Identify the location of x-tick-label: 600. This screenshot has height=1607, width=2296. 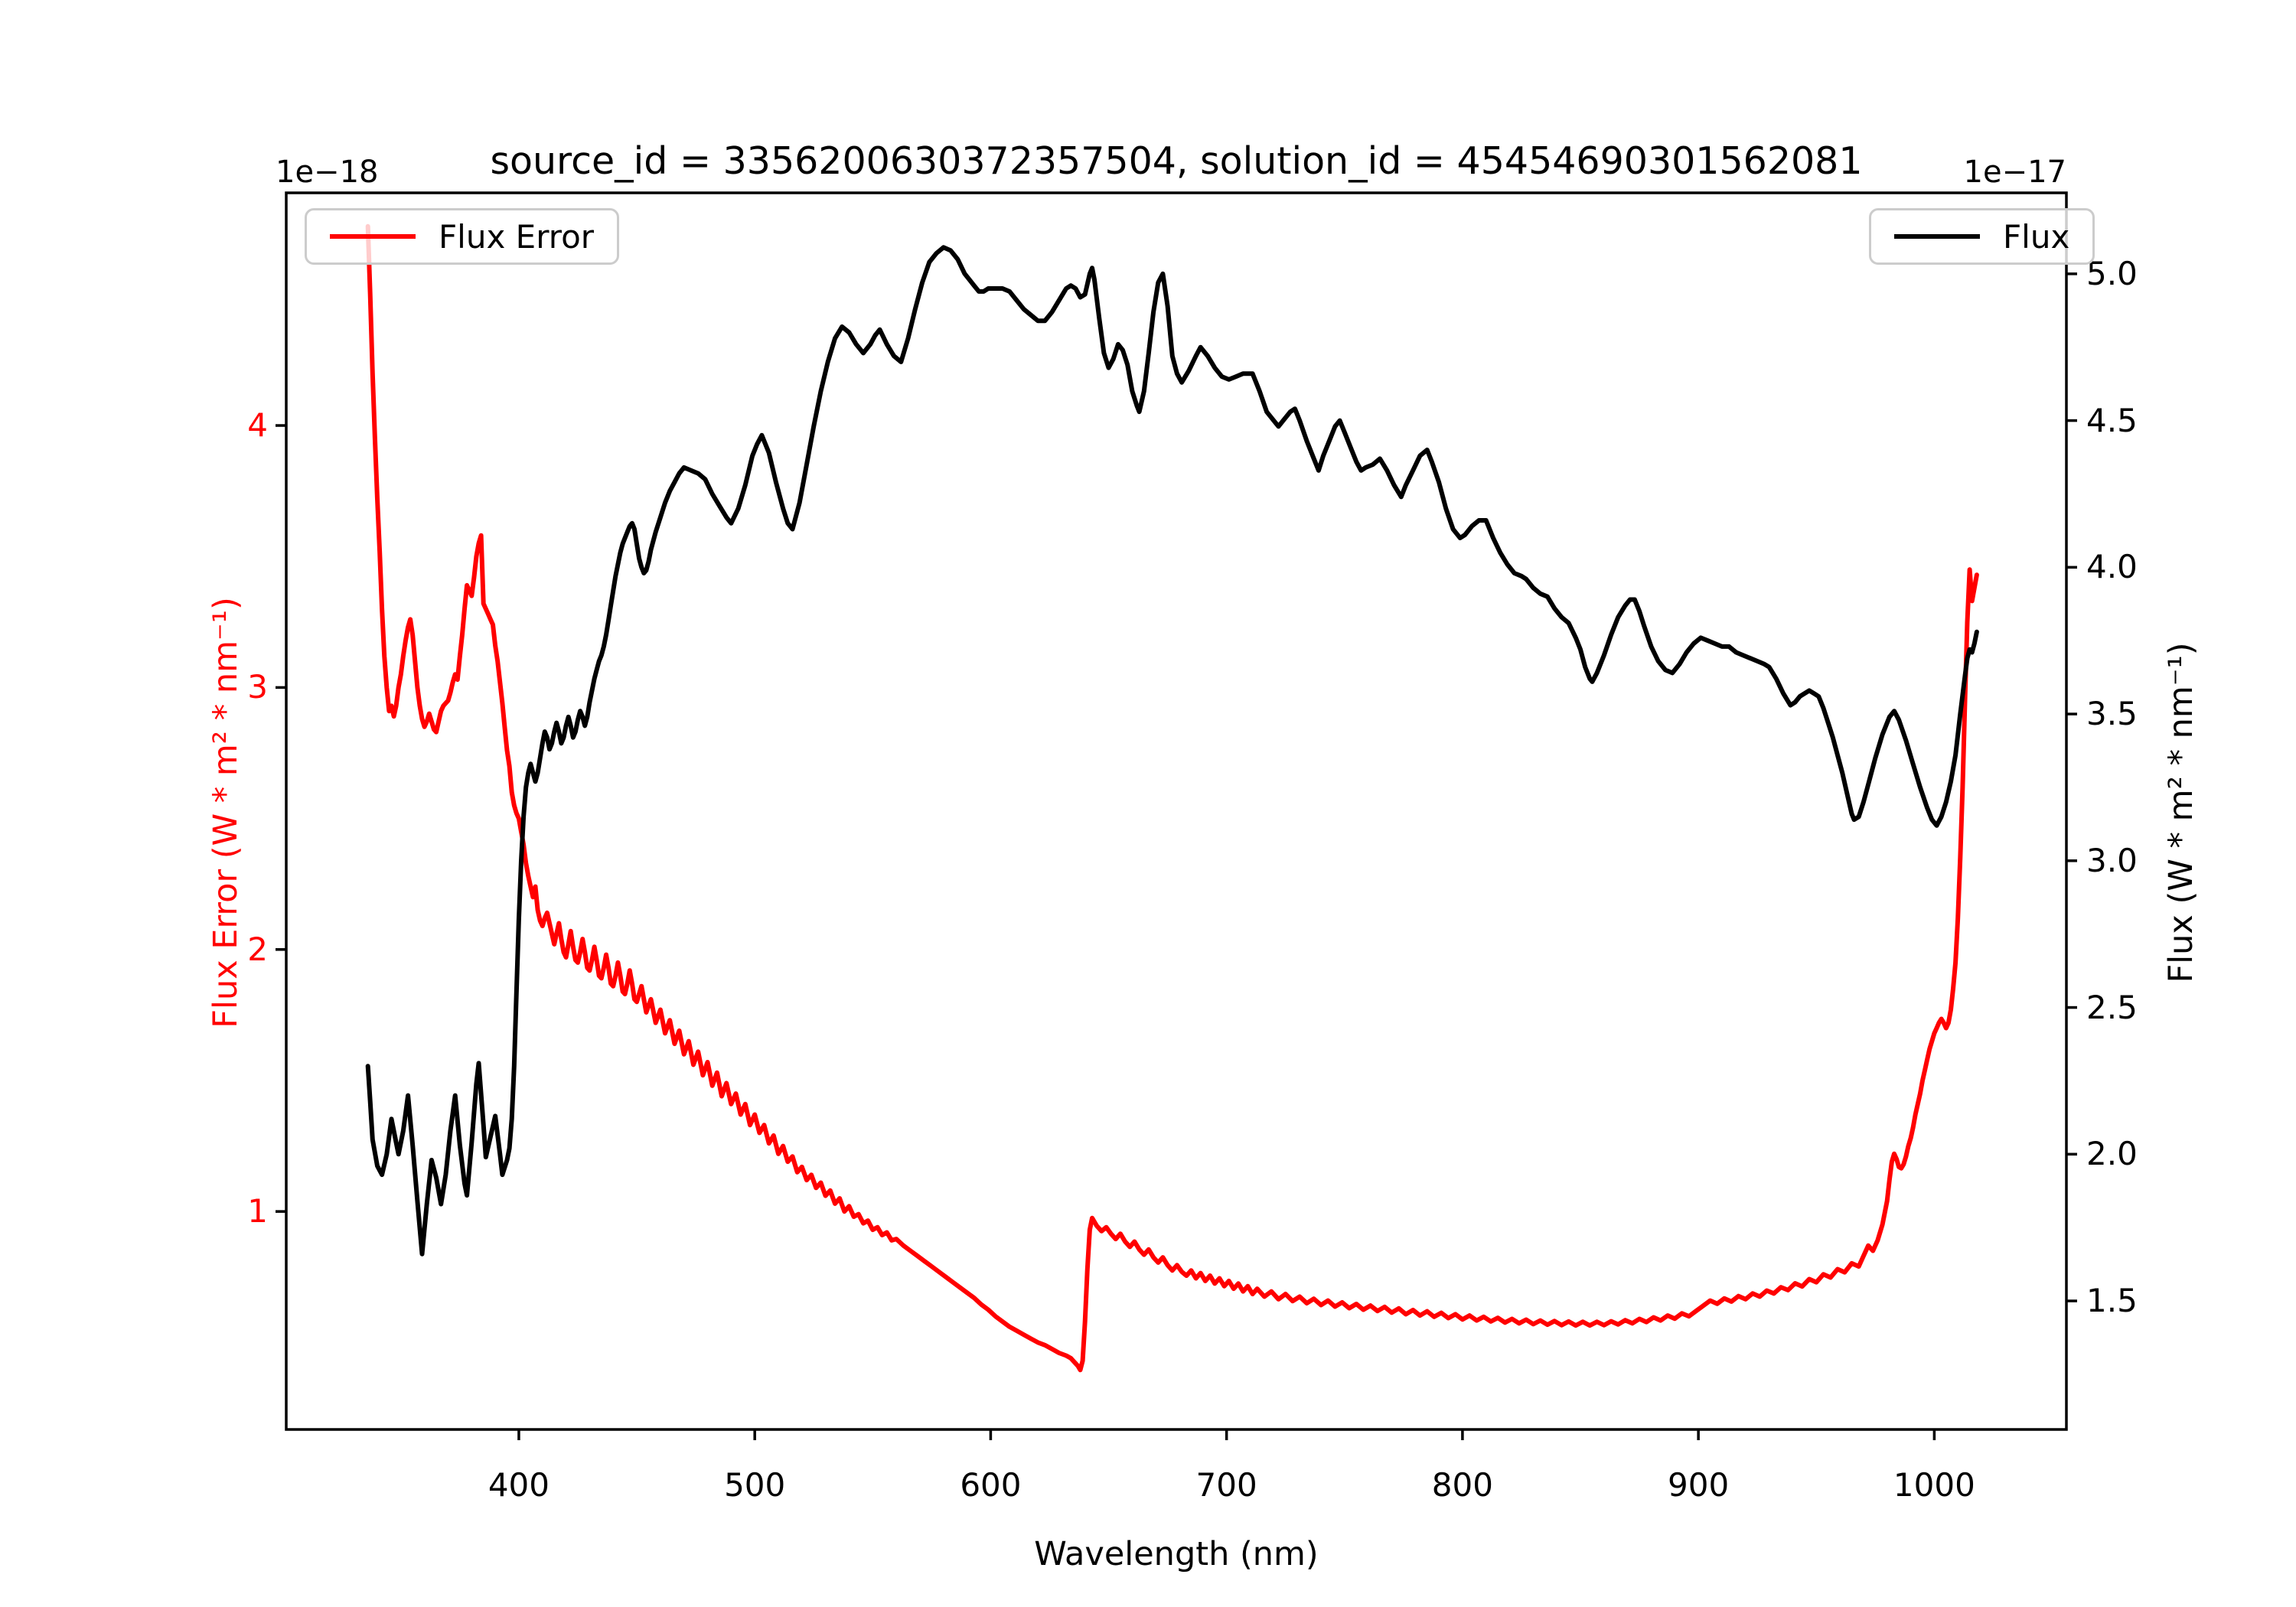
(991, 1485).